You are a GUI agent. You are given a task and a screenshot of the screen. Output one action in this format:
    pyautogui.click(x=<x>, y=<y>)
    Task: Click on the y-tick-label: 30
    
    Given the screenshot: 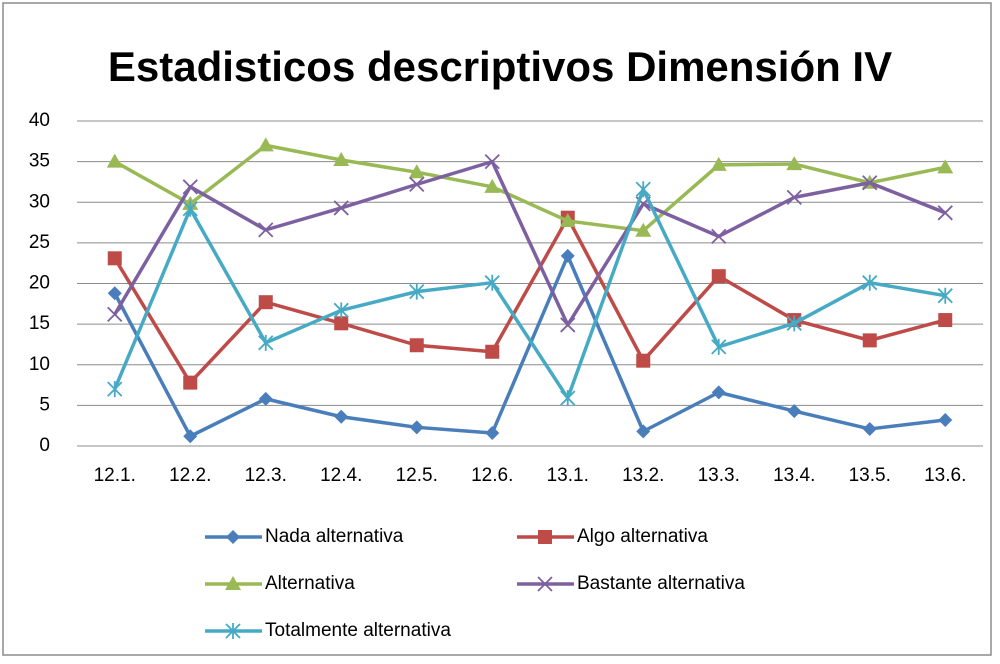 What is the action you would take?
    pyautogui.click(x=39, y=201)
    